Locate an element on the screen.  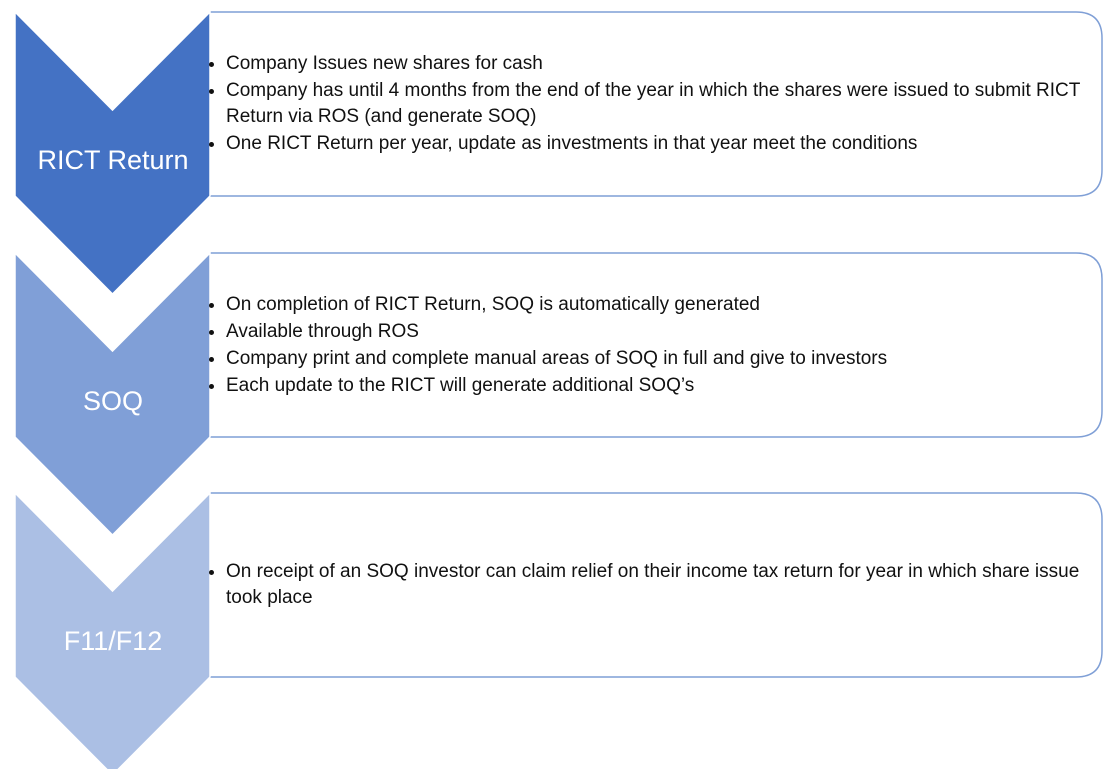
step-label: F11/F12 is located at coordinates (113, 641).